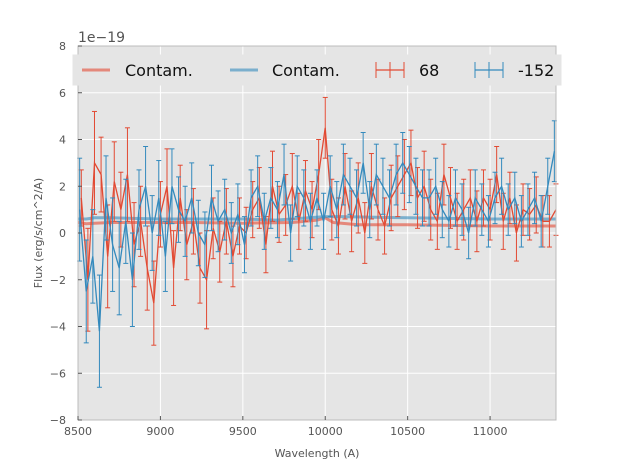 The image size is (617, 467). Describe the element at coordinates (58, 420) in the screenshot. I see `y-tick-label: −8` at that location.